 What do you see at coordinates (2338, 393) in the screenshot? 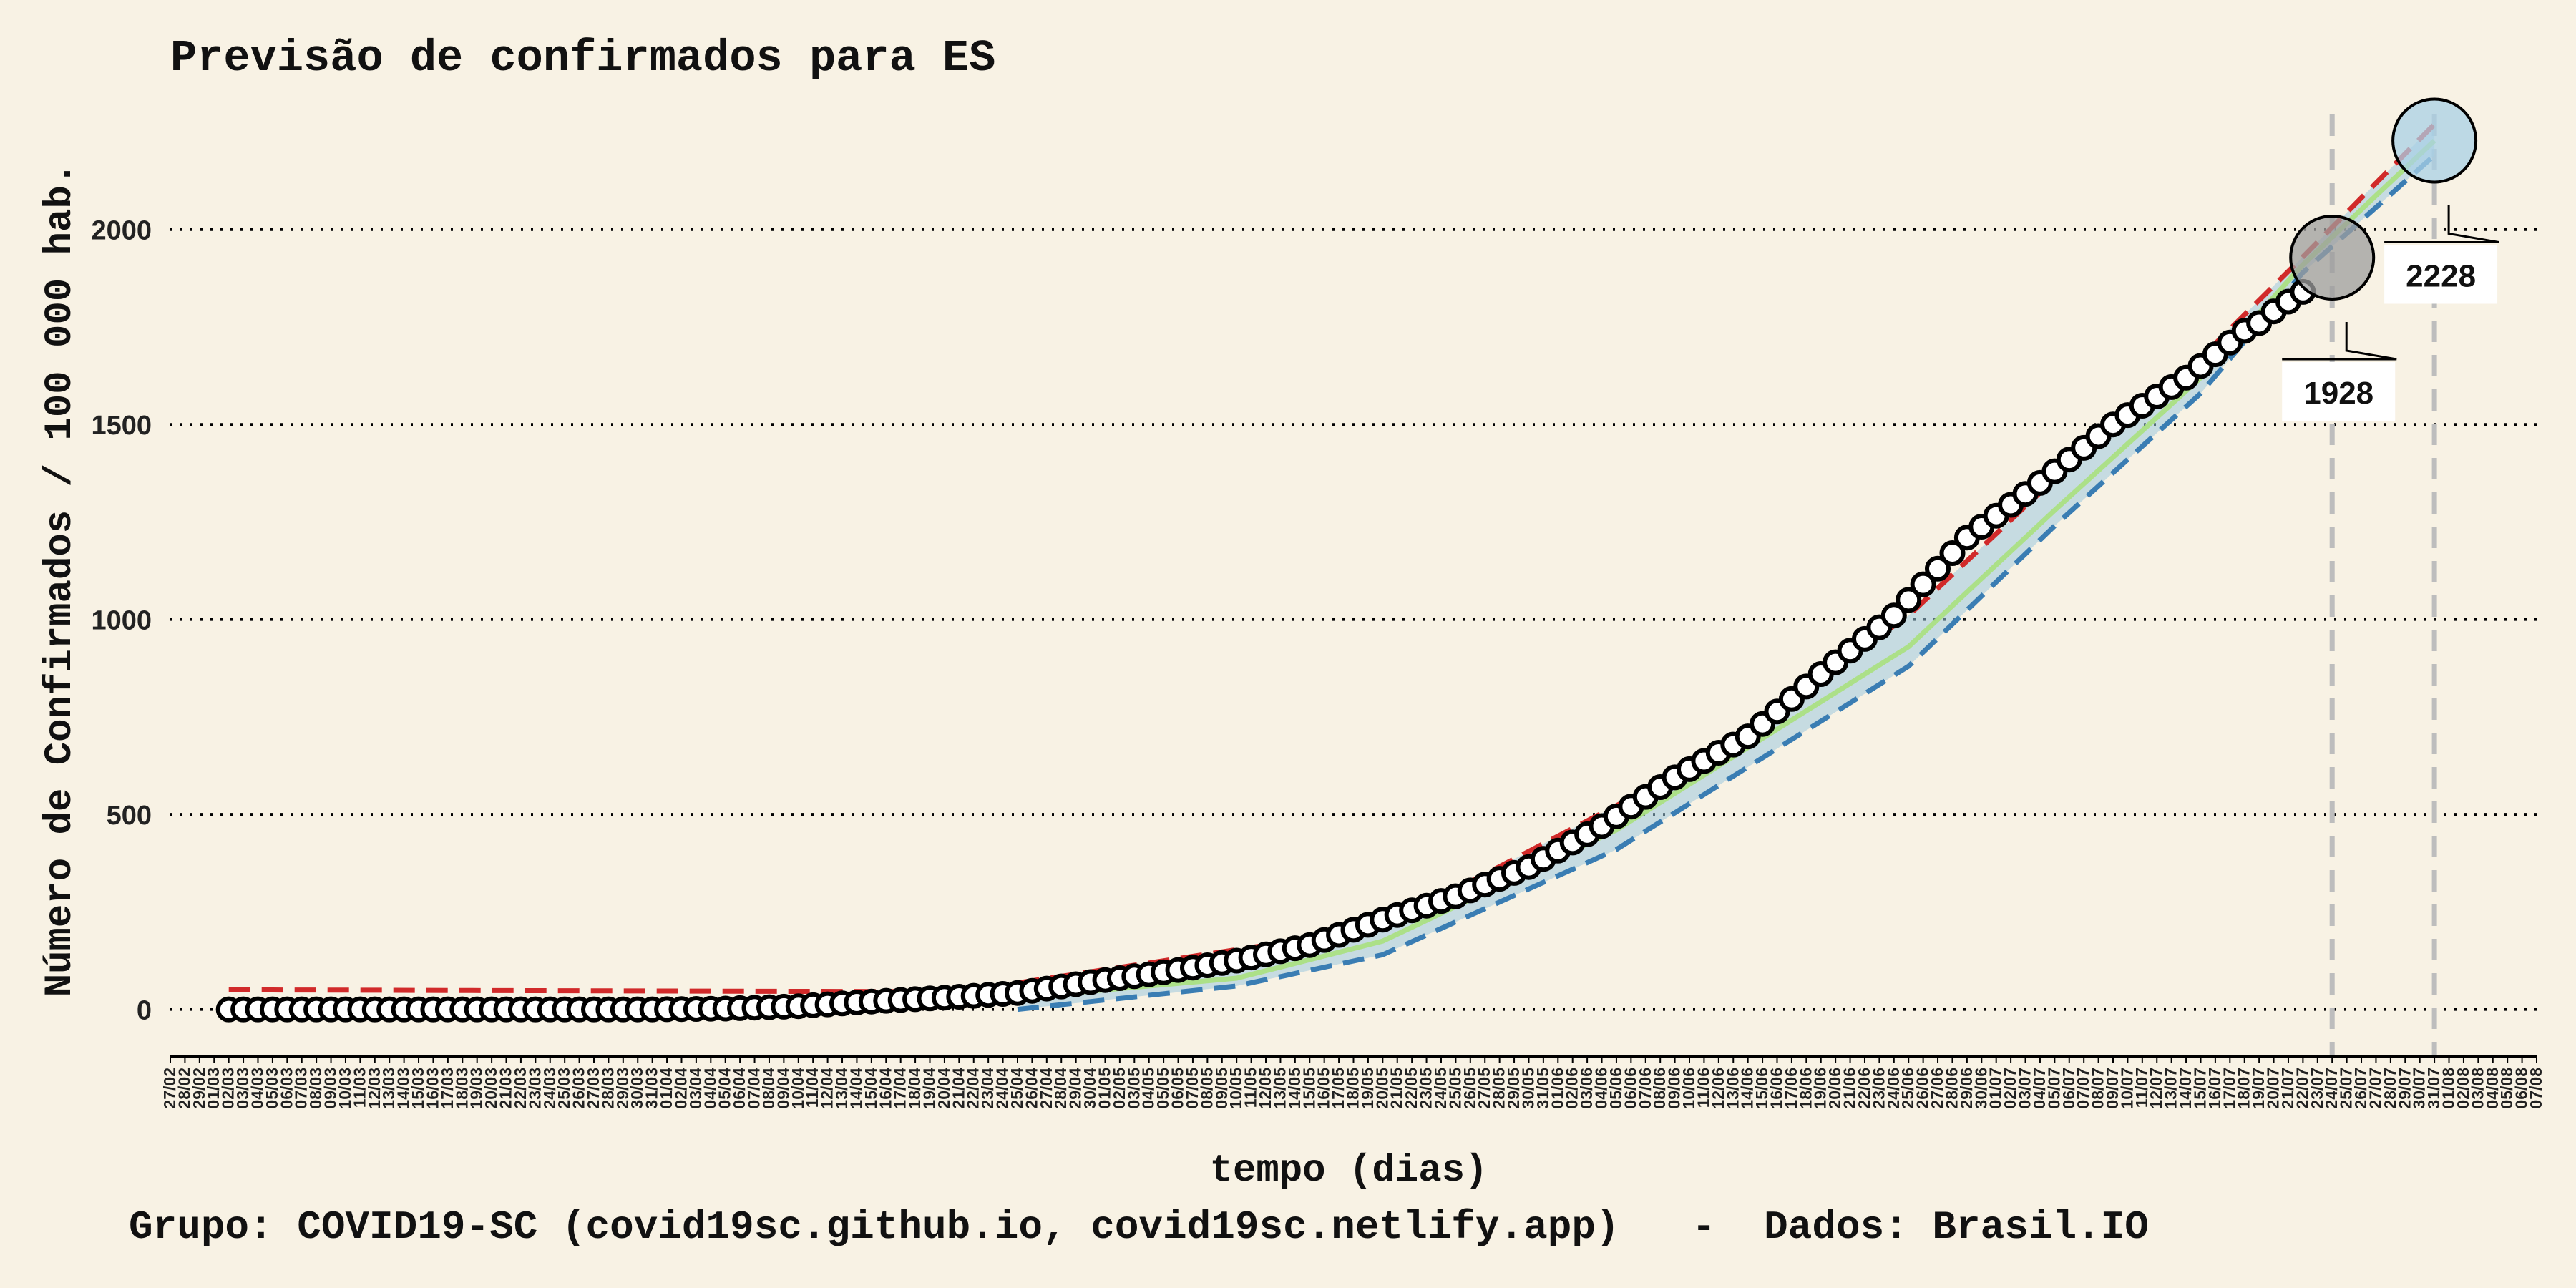
I see `callout-label-1928: 1928` at bounding box center [2338, 393].